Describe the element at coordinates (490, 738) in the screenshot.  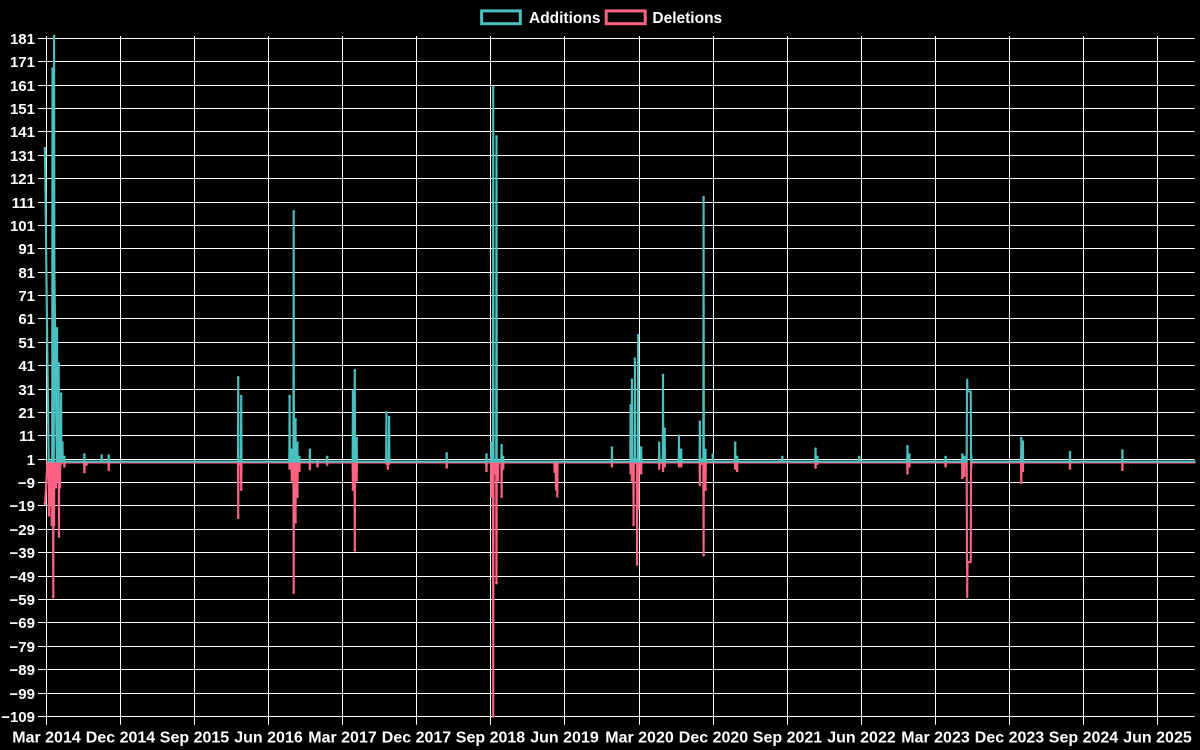
I see `svg-text: Sep 2018` at that location.